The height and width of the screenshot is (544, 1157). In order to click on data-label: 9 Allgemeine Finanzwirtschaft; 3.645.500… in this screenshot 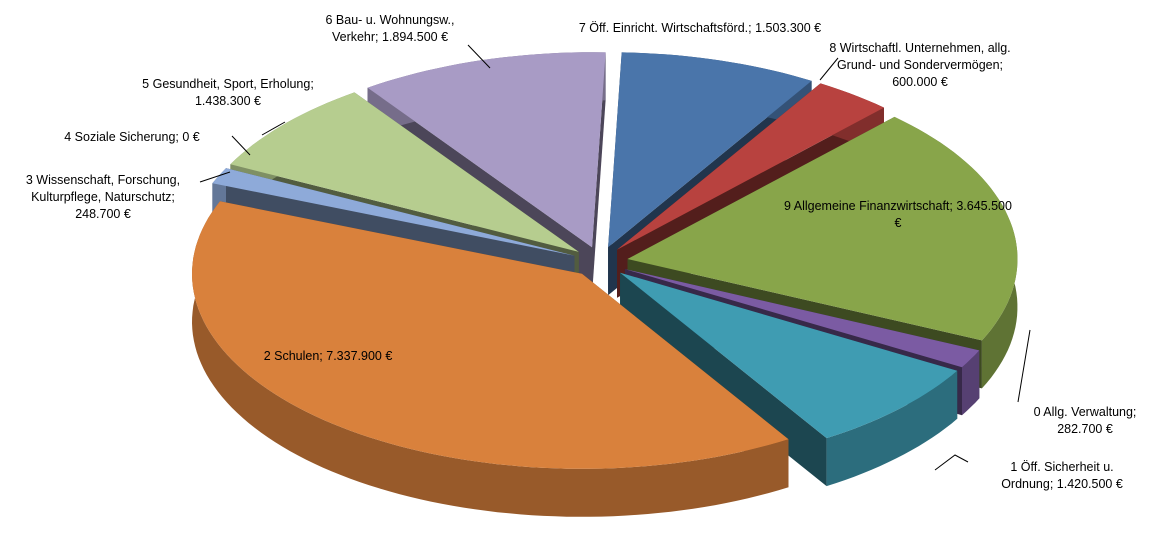, I will do `click(898, 214)`.